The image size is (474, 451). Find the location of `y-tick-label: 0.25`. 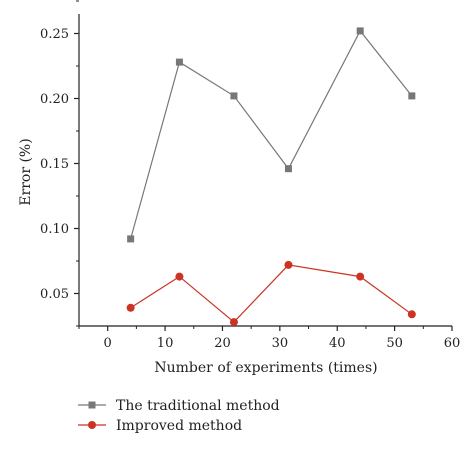

y-tick-label: 0.25 is located at coordinates (54, 34).